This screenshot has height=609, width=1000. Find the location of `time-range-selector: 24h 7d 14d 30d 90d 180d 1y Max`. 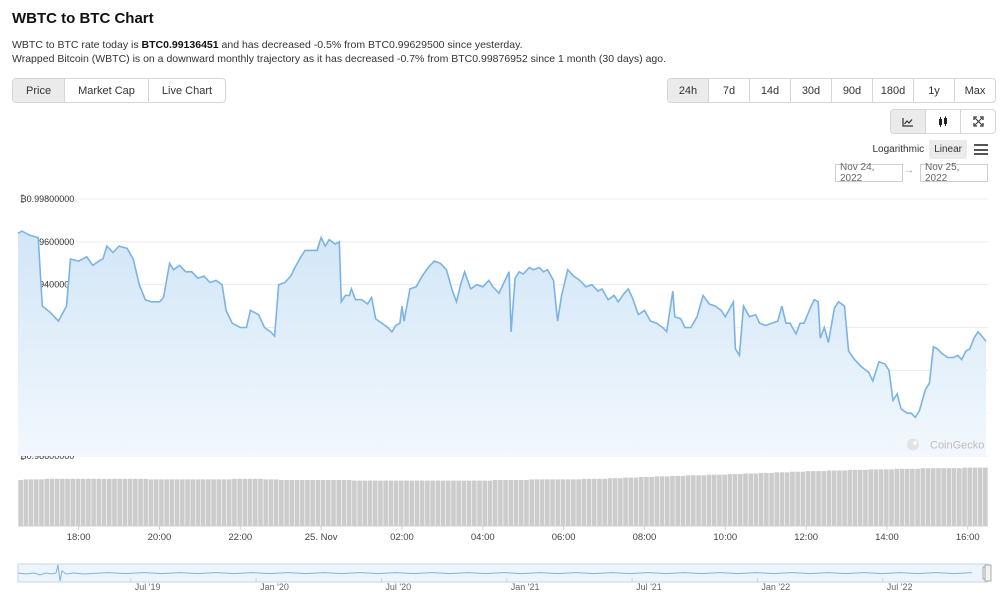

time-range-selector: 24h 7d 14d 30d 90d 180d 1y Max is located at coordinates (831, 90).